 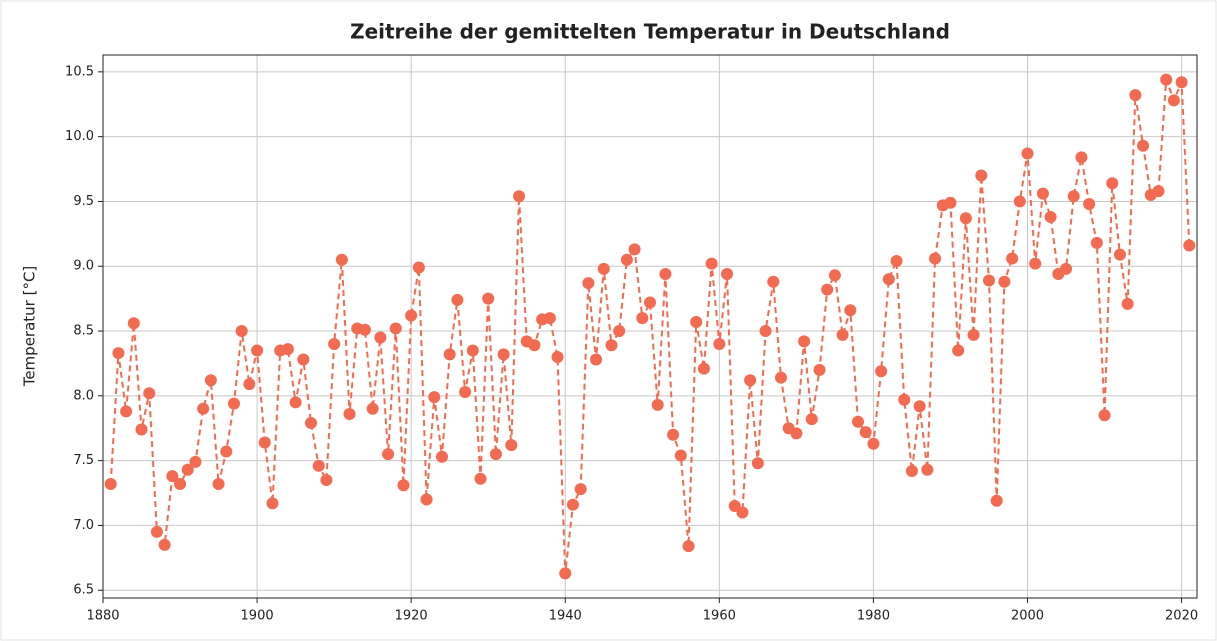 What do you see at coordinates (30, 327) in the screenshot?
I see `y-axis-label: Temperatur [°C]` at bounding box center [30, 327].